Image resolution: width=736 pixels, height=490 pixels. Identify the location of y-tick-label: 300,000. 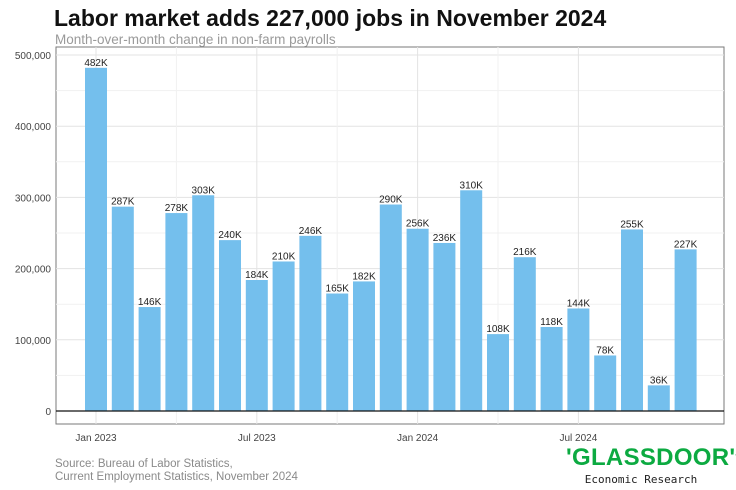
(33, 198).